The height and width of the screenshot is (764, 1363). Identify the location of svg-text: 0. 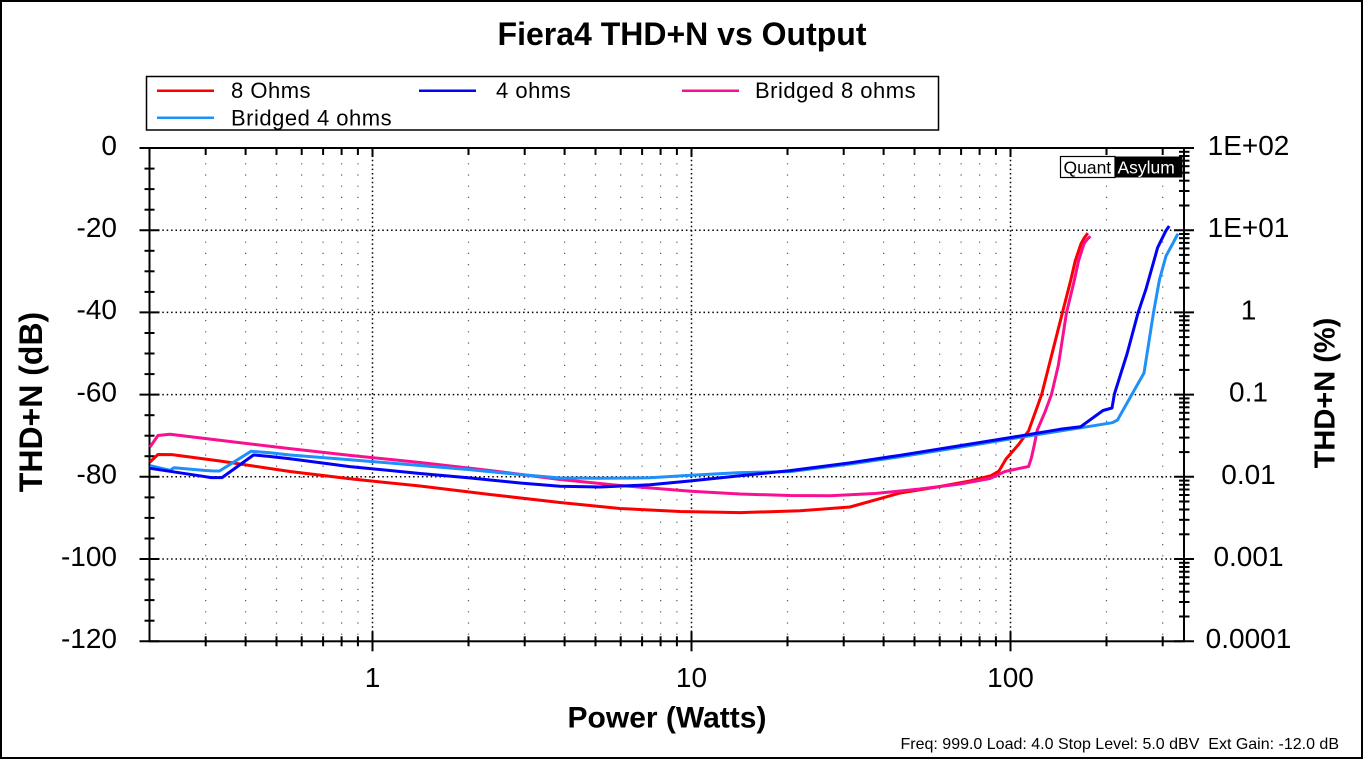
(109, 145).